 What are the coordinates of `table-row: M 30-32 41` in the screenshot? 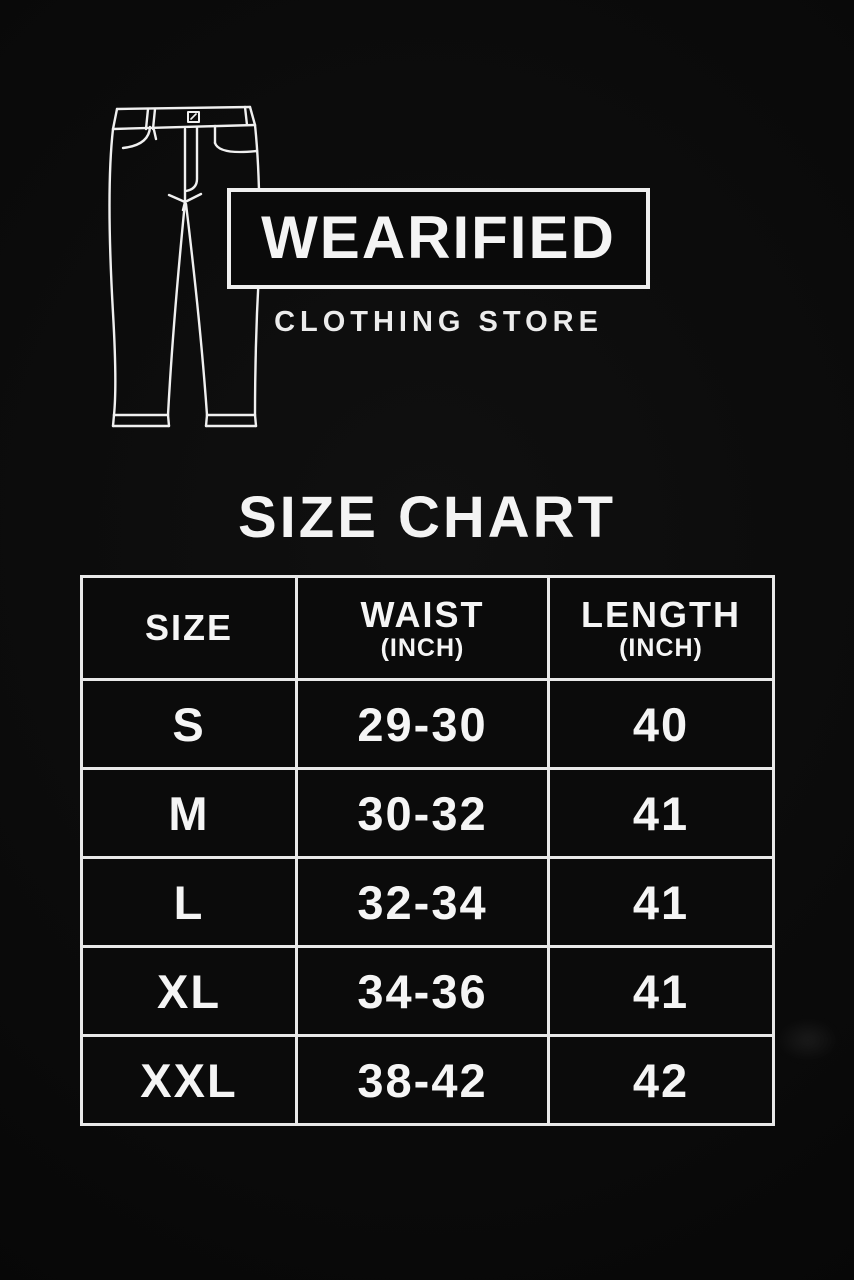 It's located at (427, 813).